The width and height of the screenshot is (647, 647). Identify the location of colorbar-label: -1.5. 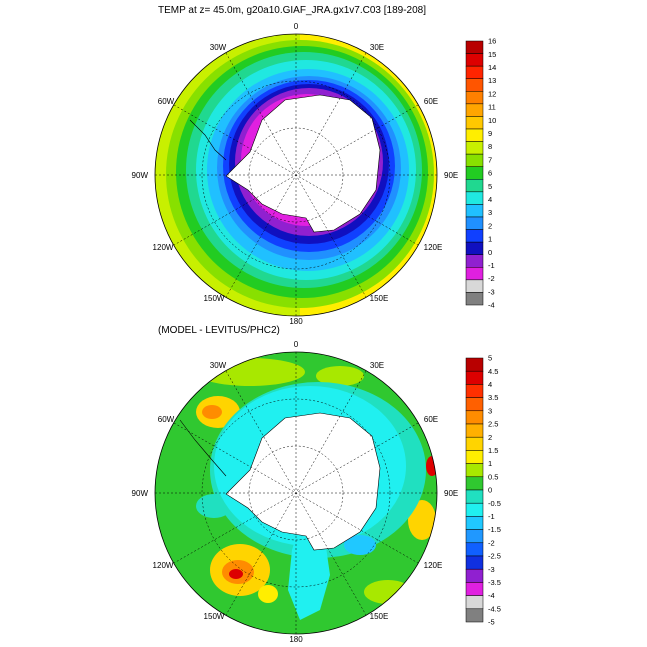
(494, 529).